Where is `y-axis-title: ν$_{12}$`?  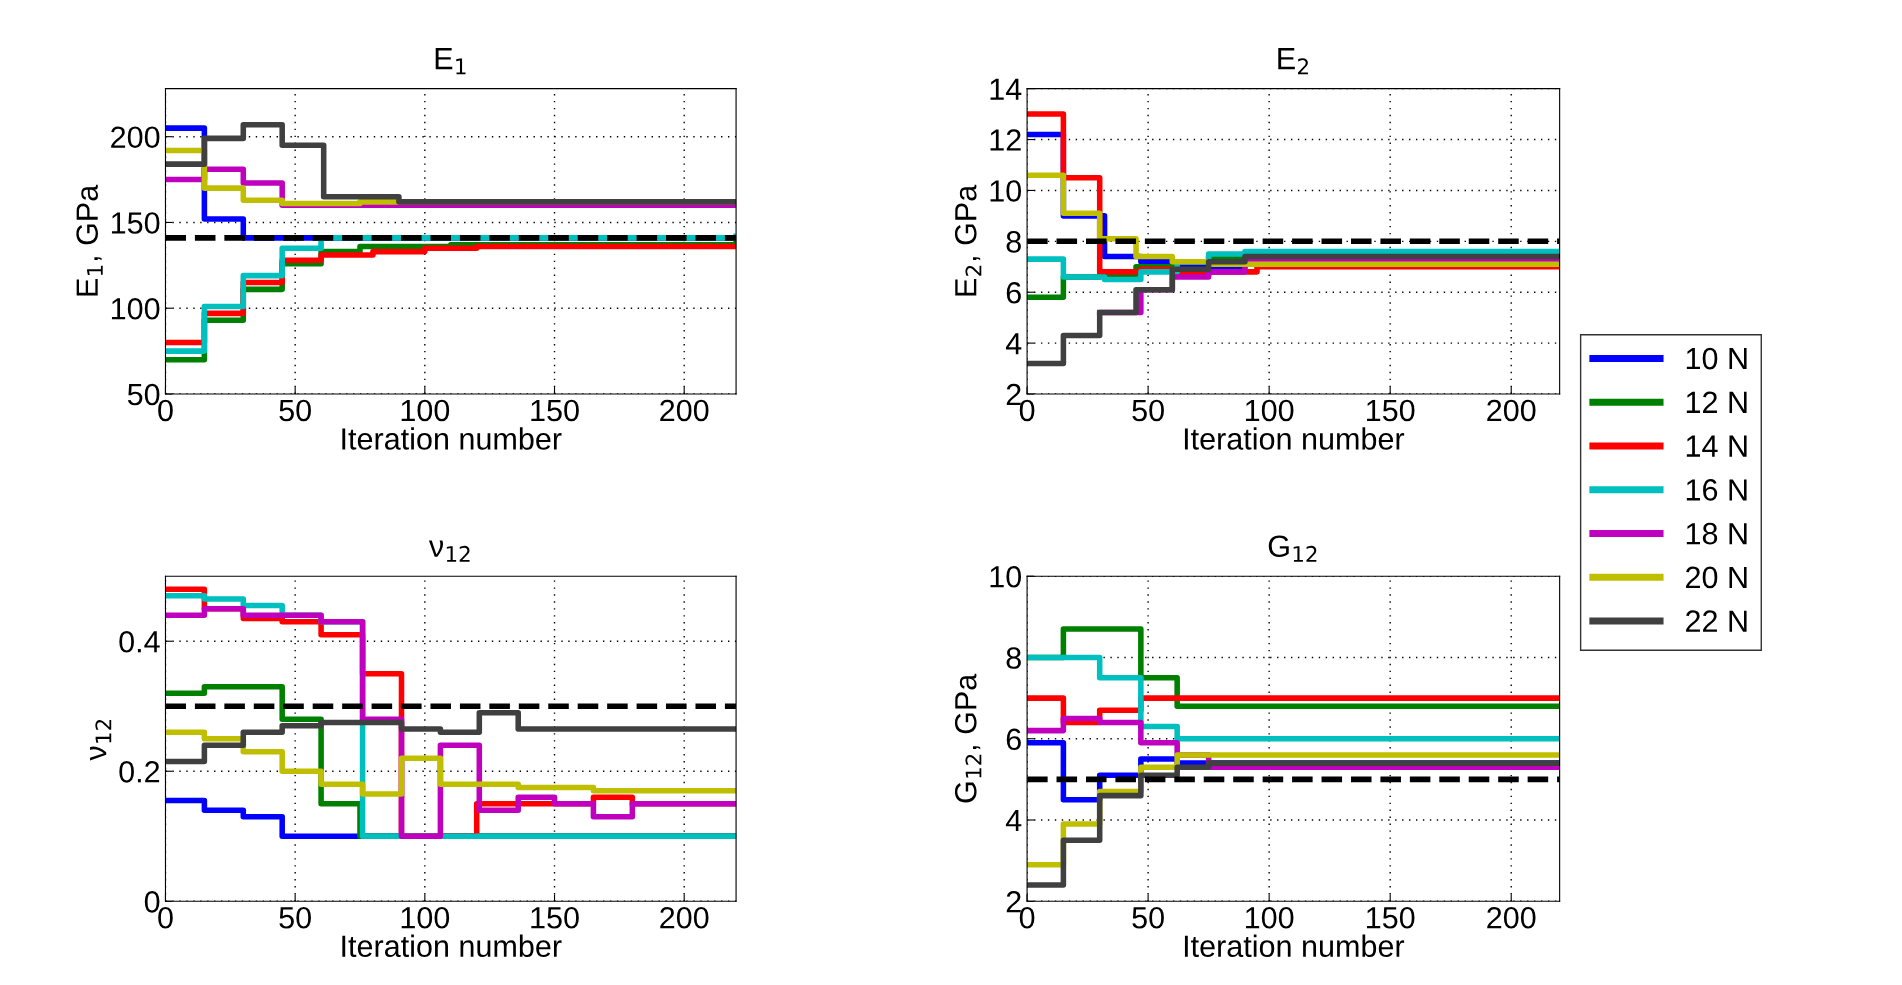
y-axis-title: ν$_{12}$ is located at coordinates (101, 740).